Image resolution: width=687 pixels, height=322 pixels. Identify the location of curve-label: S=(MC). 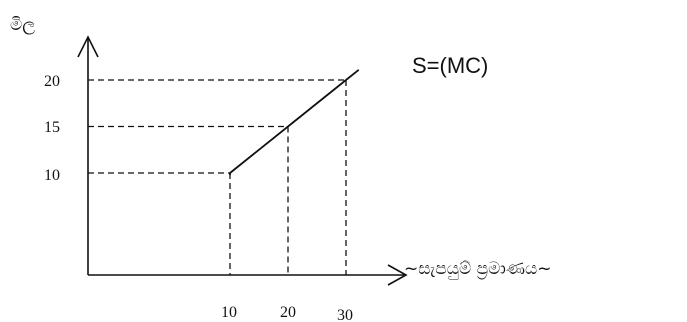
(450, 65).